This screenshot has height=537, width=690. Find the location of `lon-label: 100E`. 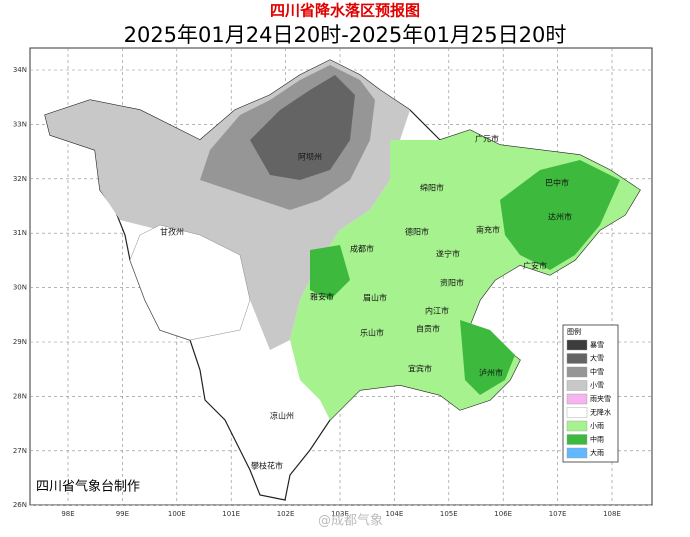

lon-label: 100E is located at coordinates (177, 514).